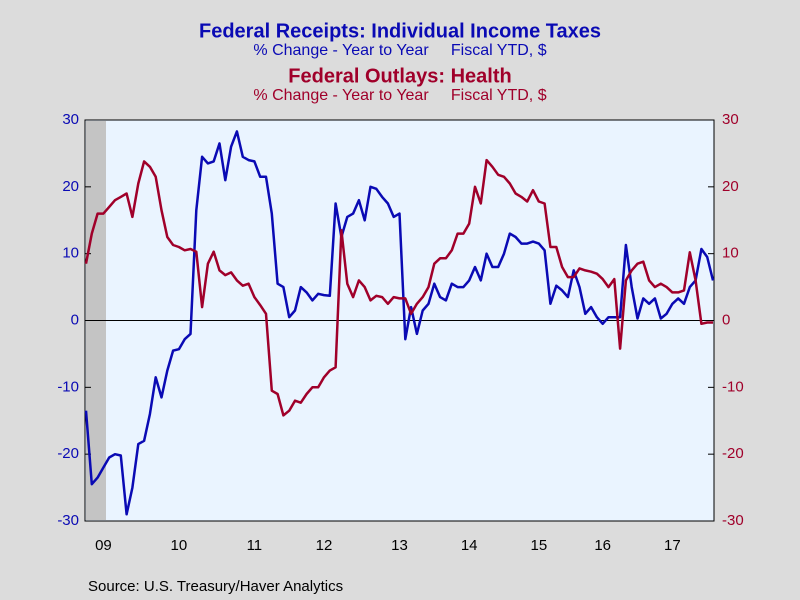 The width and height of the screenshot is (800, 600). I want to click on y2-tick-label: 10, so click(730, 253).